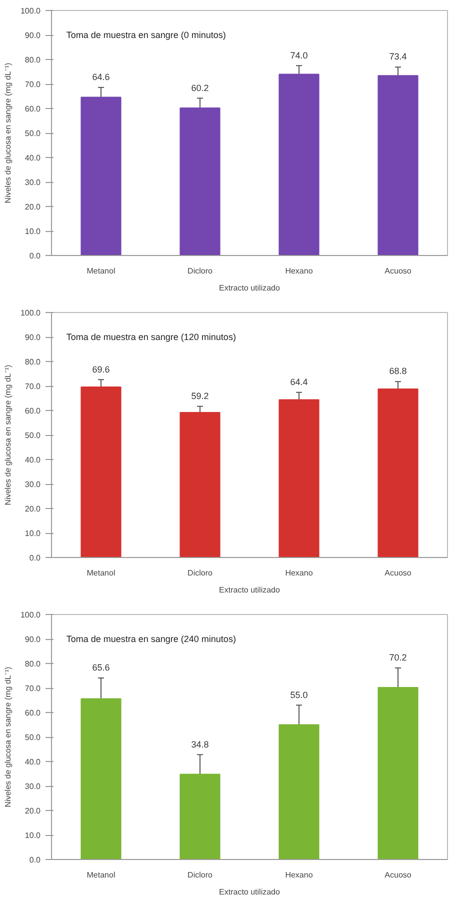  Describe the element at coordinates (299, 55) in the screenshot. I see `data-label: 74.0` at that location.